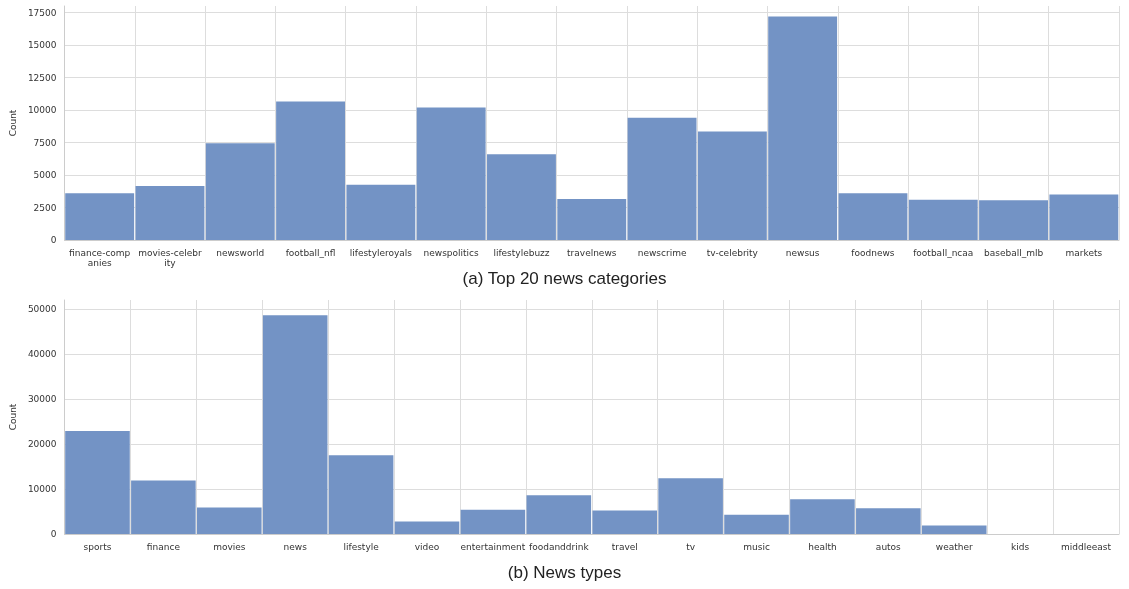 This screenshot has width=1129, height=589. I want to click on x-tick-label: football_nfl, so click(310, 253).